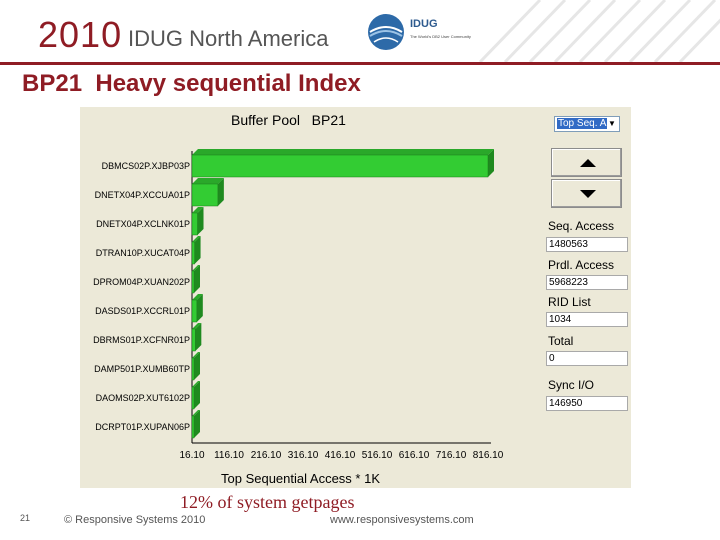  Describe the element at coordinates (571, 385) in the screenshot. I see `sync-io-label: Sync I/O` at that location.